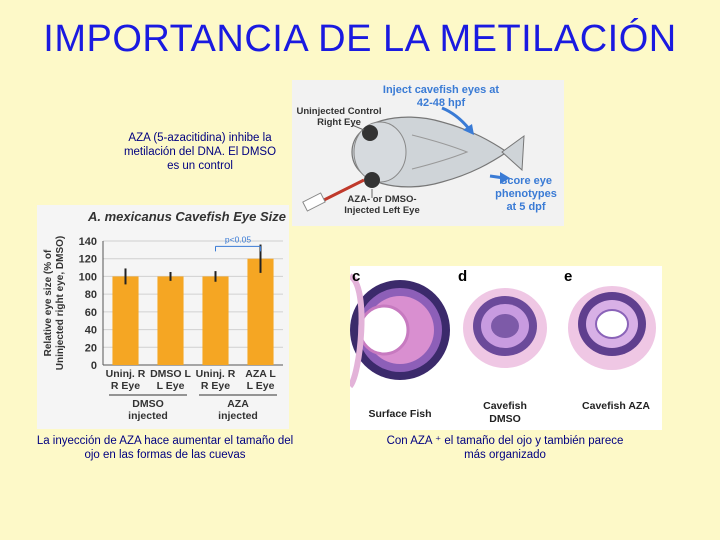 The height and width of the screenshot is (540, 720). I want to click on histology-images, so click(506, 330).